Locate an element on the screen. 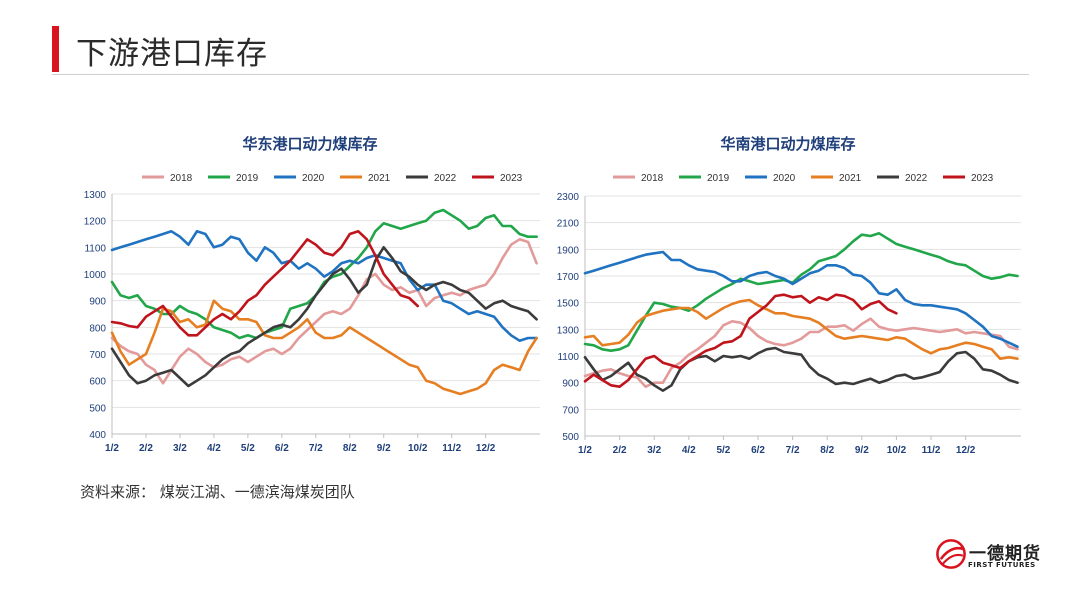  y-tick-label: 800 is located at coordinates (97, 328).